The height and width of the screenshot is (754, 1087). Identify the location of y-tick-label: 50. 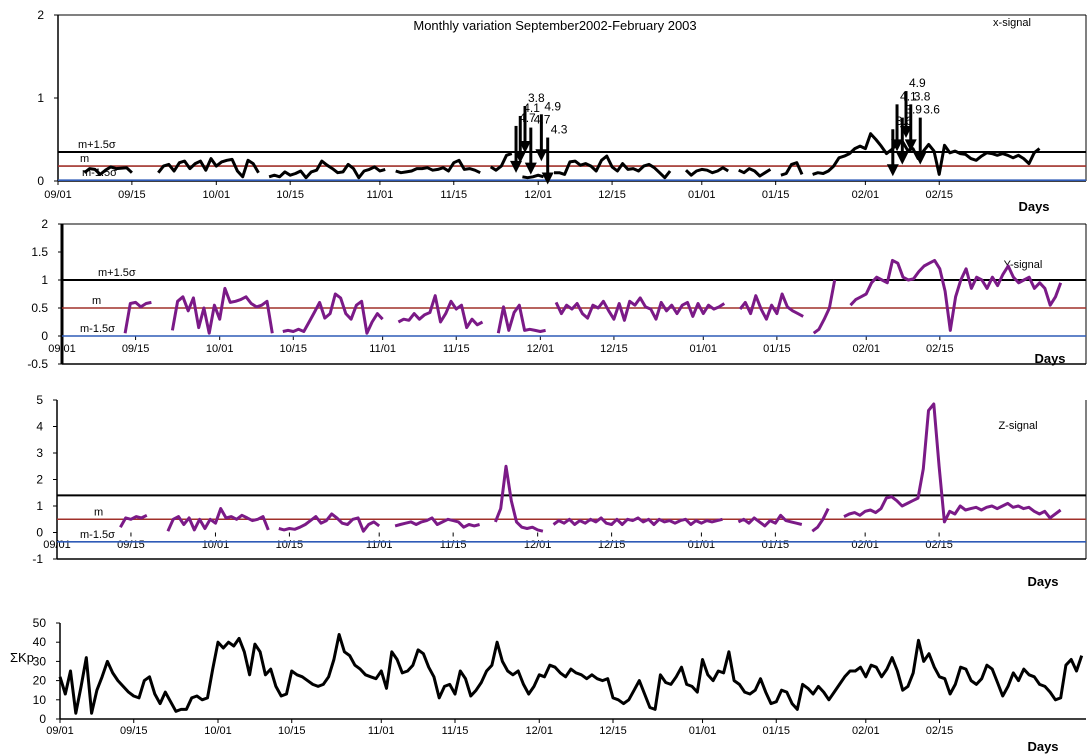
(40, 623).